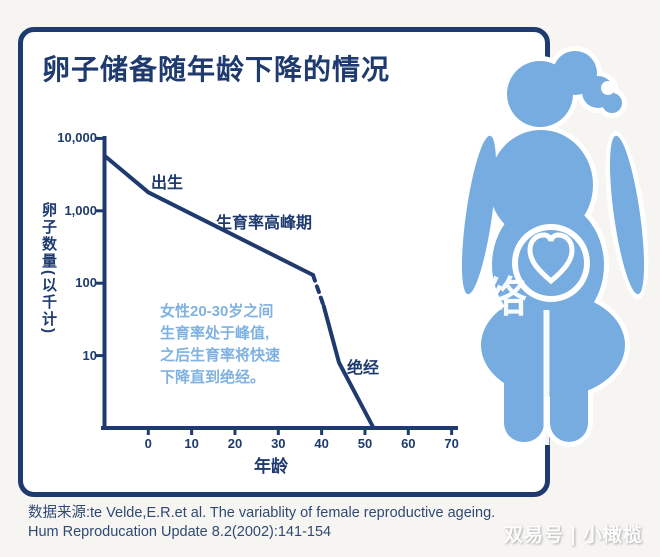 The width and height of the screenshot is (660, 557). Describe the element at coordinates (321, 443) in the screenshot. I see `x-tick-label: 40` at that location.